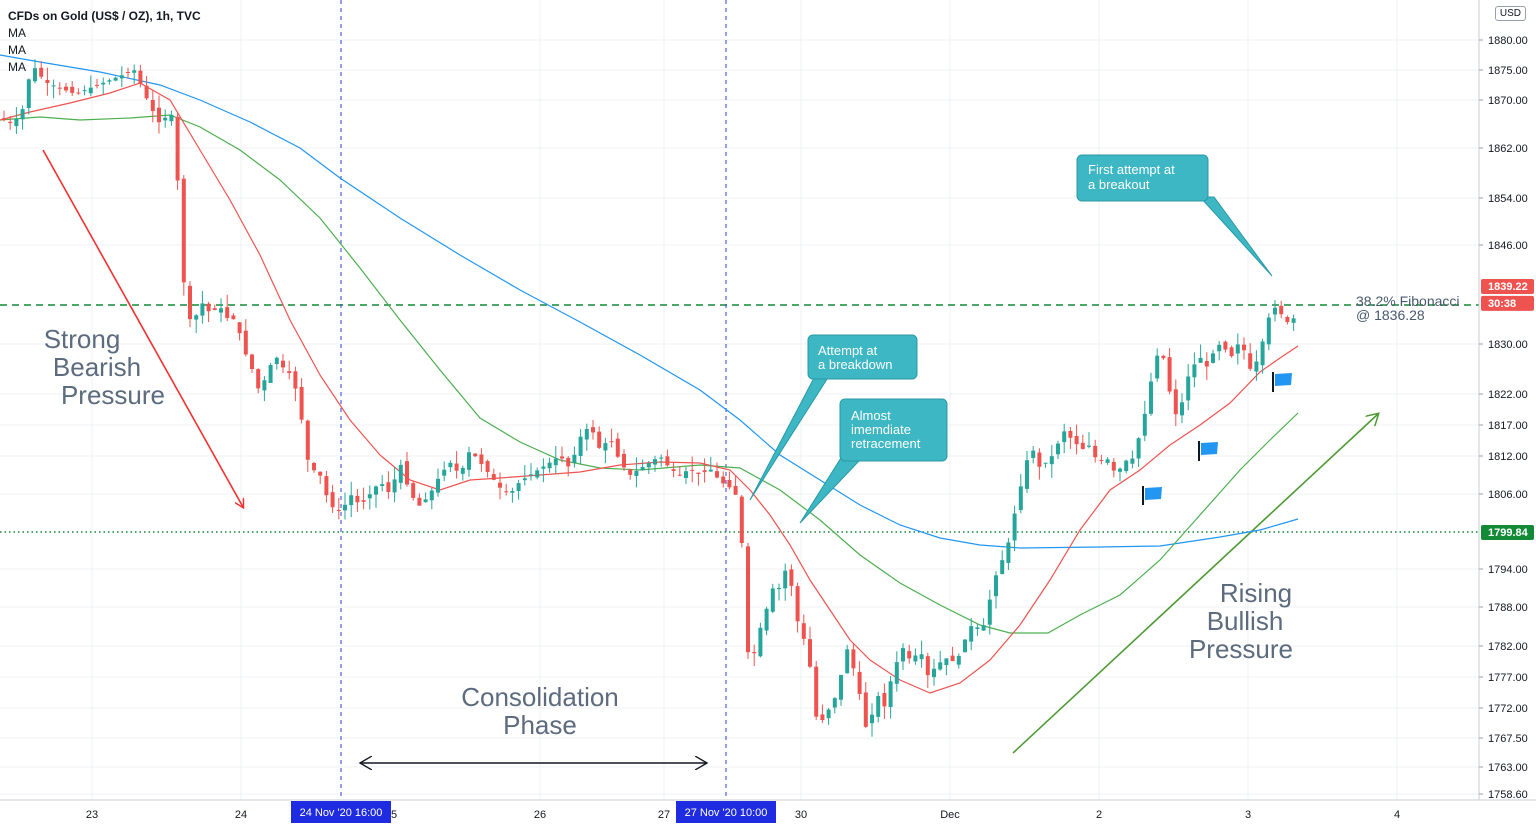  I want to click on y-tick-label: 1880.00, so click(1508, 41).